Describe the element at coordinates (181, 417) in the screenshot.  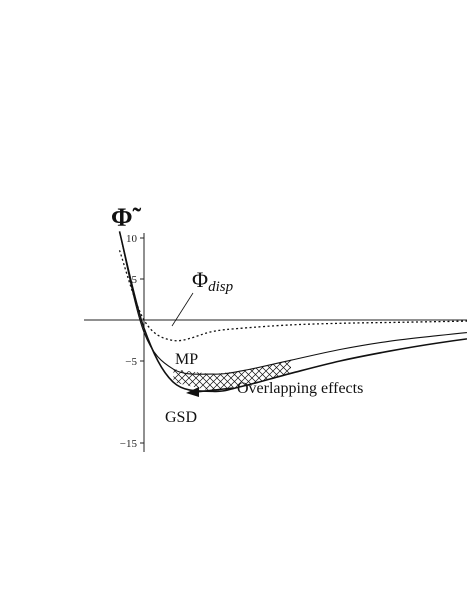
I see `gsd-label: GSD` at that location.